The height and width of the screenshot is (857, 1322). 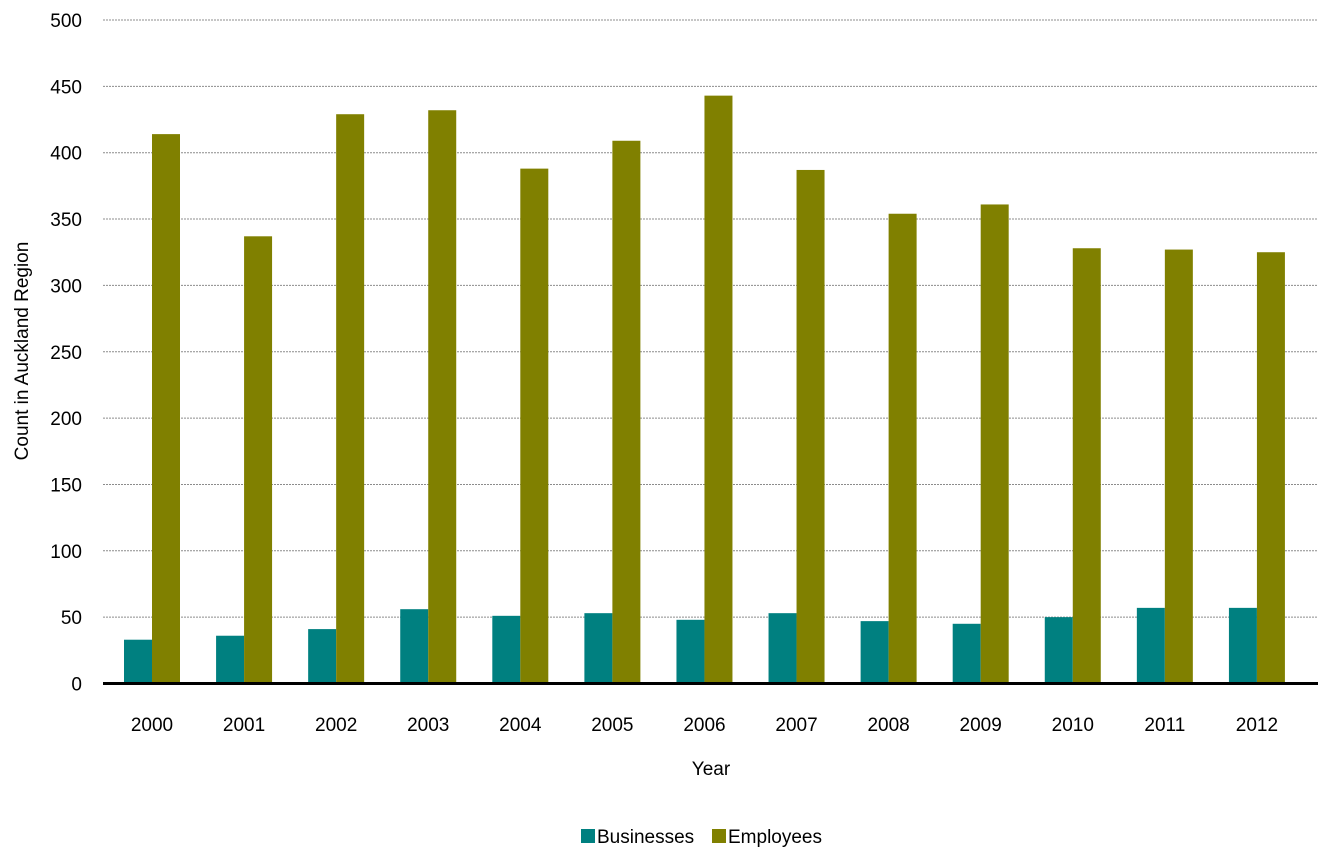 What do you see at coordinates (442, 397) in the screenshot?
I see `bar-employees-2003` at bounding box center [442, 397].